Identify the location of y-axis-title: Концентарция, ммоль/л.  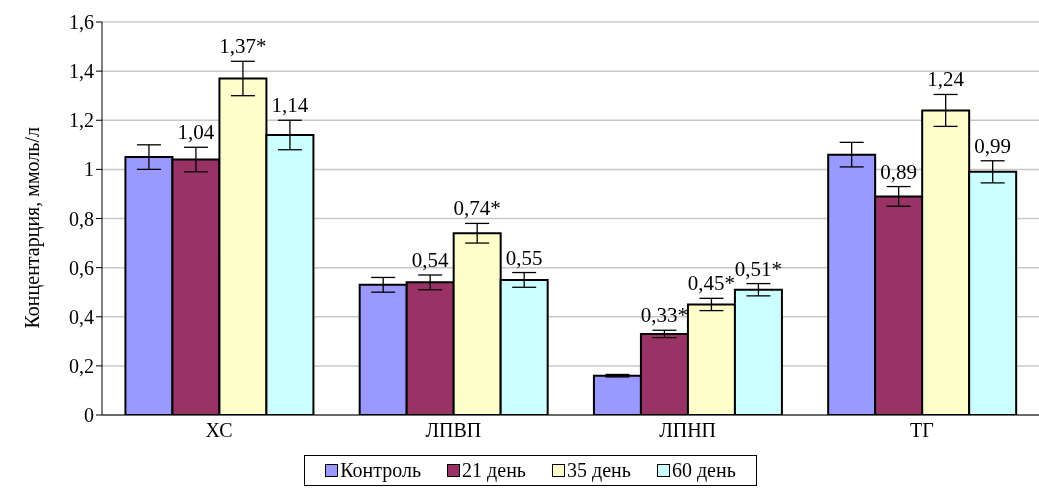
(33, 228).